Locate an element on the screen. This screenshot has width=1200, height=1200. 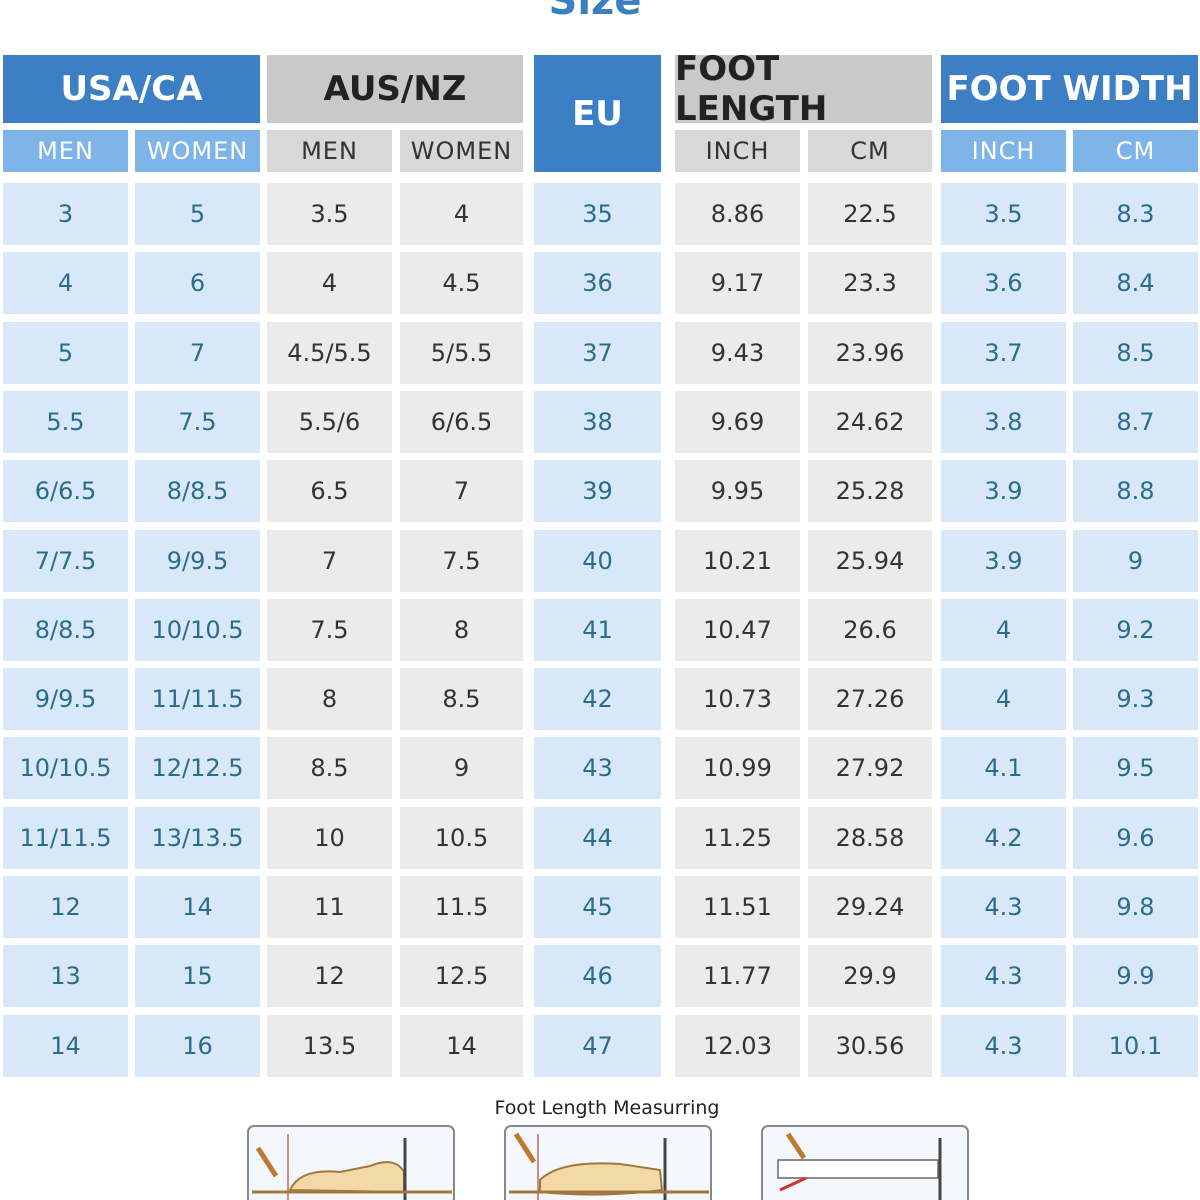
table-cell: 45 is located at coordinates (597, 907).